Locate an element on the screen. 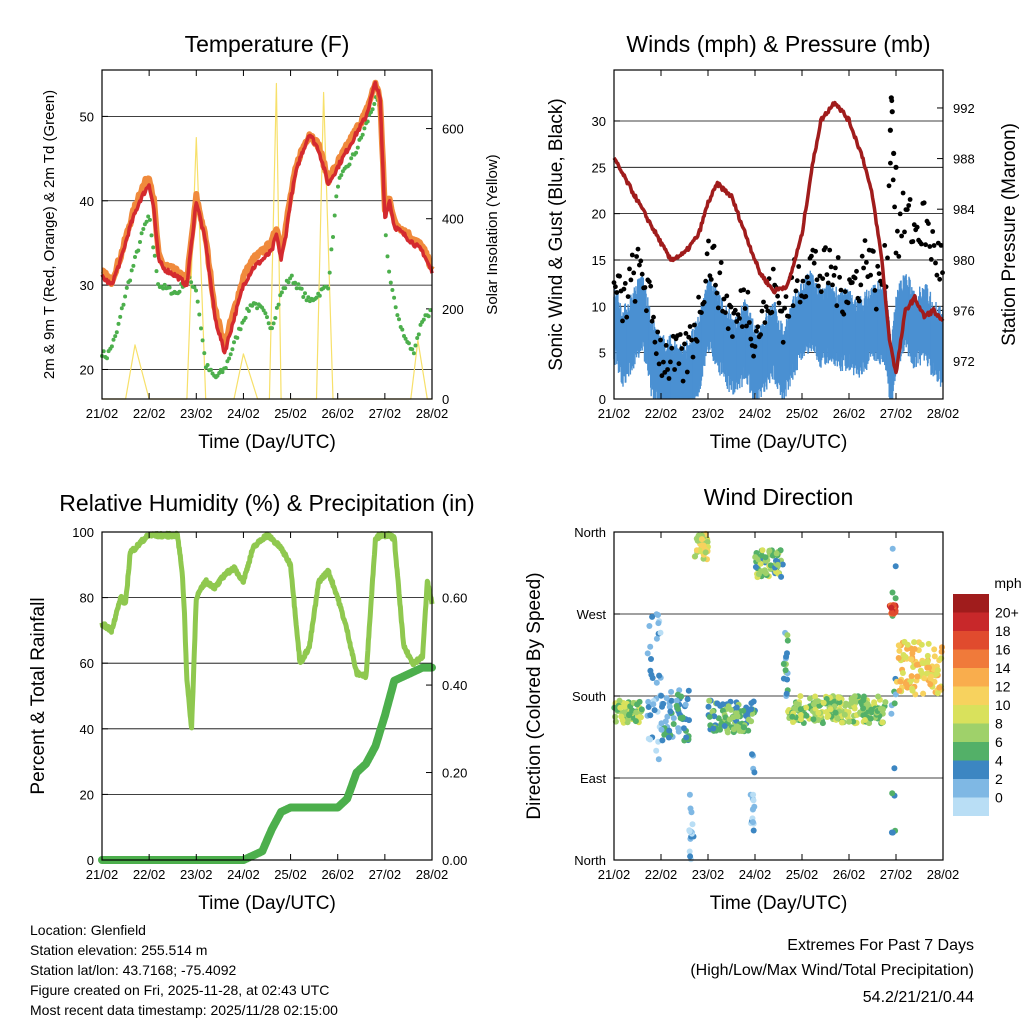 The height and width of the screenshot is (1029, 1024). temp-left-tick-label-50: 50 is located at coordinates (87, 116).